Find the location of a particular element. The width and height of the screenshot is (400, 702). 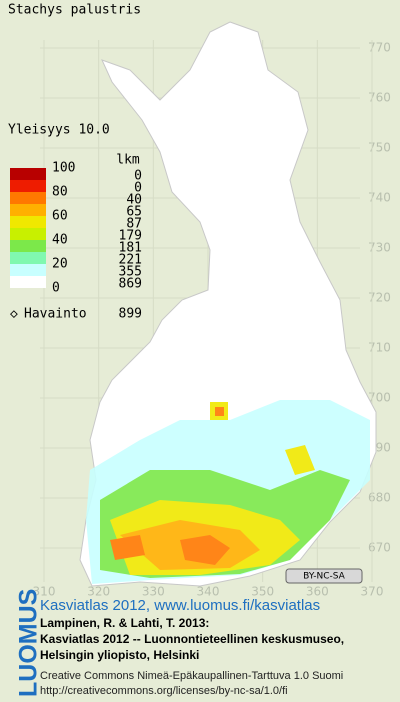

luomus-logo: LUOMUS is located at coordinates (29, 643).